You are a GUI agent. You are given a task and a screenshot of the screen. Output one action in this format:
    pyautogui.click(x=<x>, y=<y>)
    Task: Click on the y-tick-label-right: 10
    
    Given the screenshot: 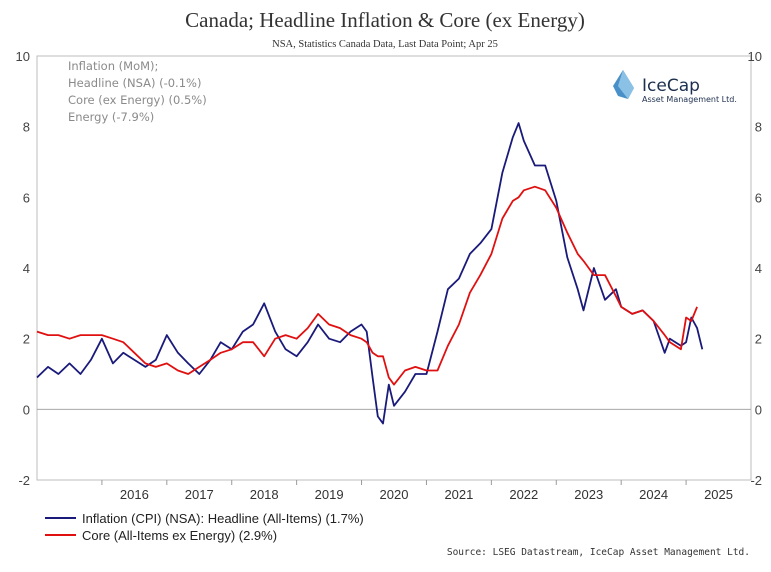 What is the action you would take?
    pyautogui.click(x=755, y=56)
    